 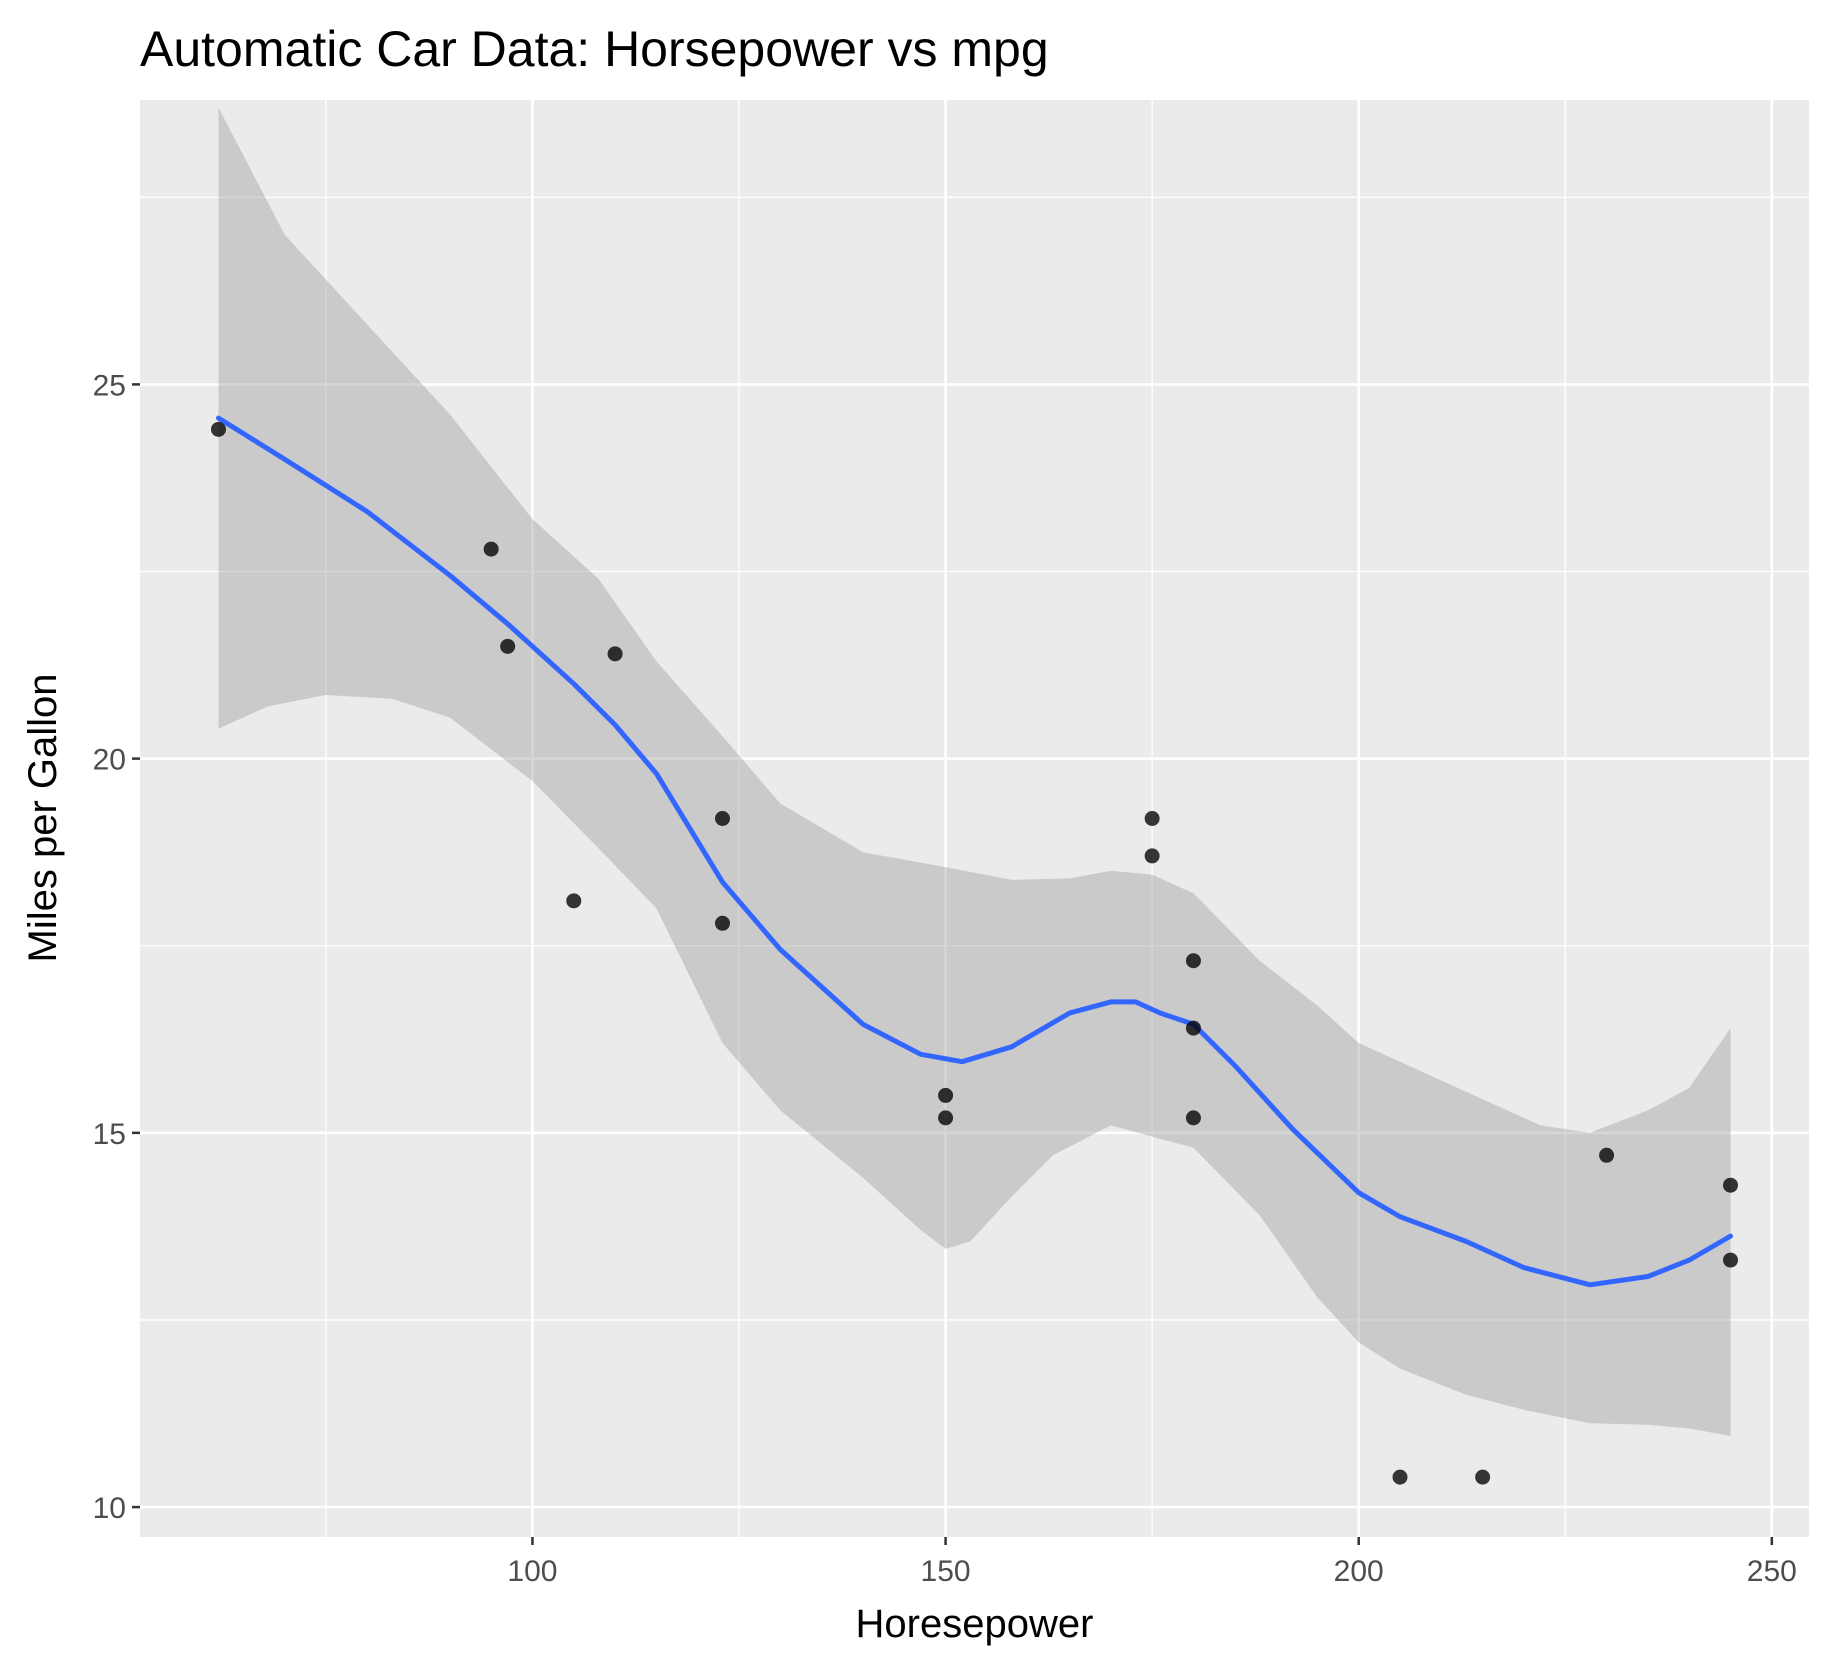 What do you see at coordinates (532, 1571) in the screenshot?
I see `x-tick-label: 100` at bounding box center [532, 1571].